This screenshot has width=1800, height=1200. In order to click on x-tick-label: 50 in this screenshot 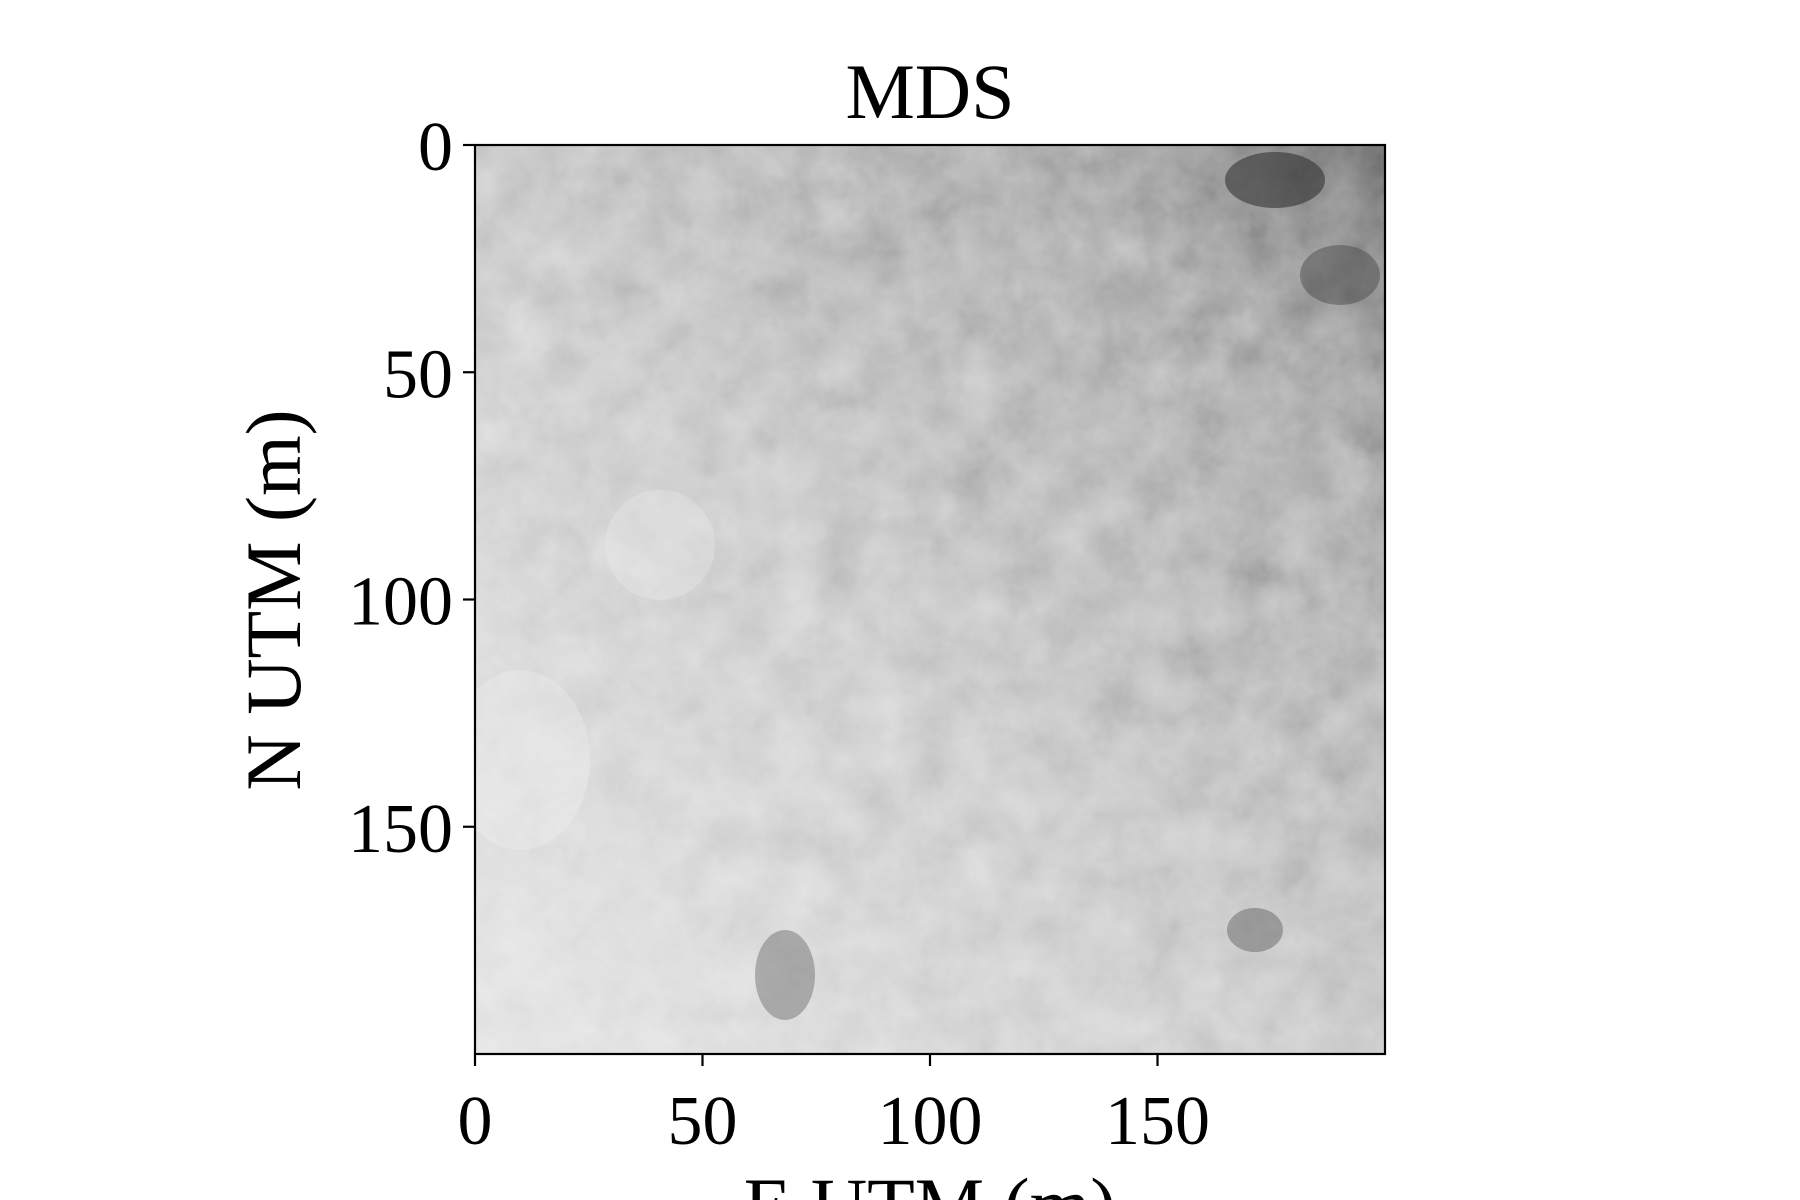, I will do `click(703, 1121)`.